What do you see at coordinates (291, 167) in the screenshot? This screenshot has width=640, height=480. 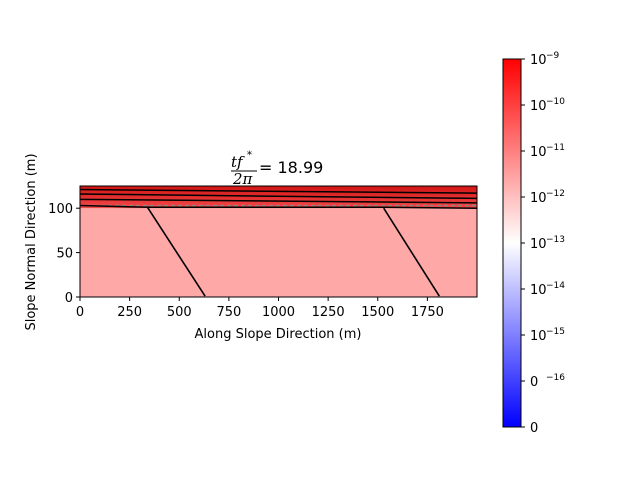 I see `title-equals: = 18.99` at bounding box center [291, 167].